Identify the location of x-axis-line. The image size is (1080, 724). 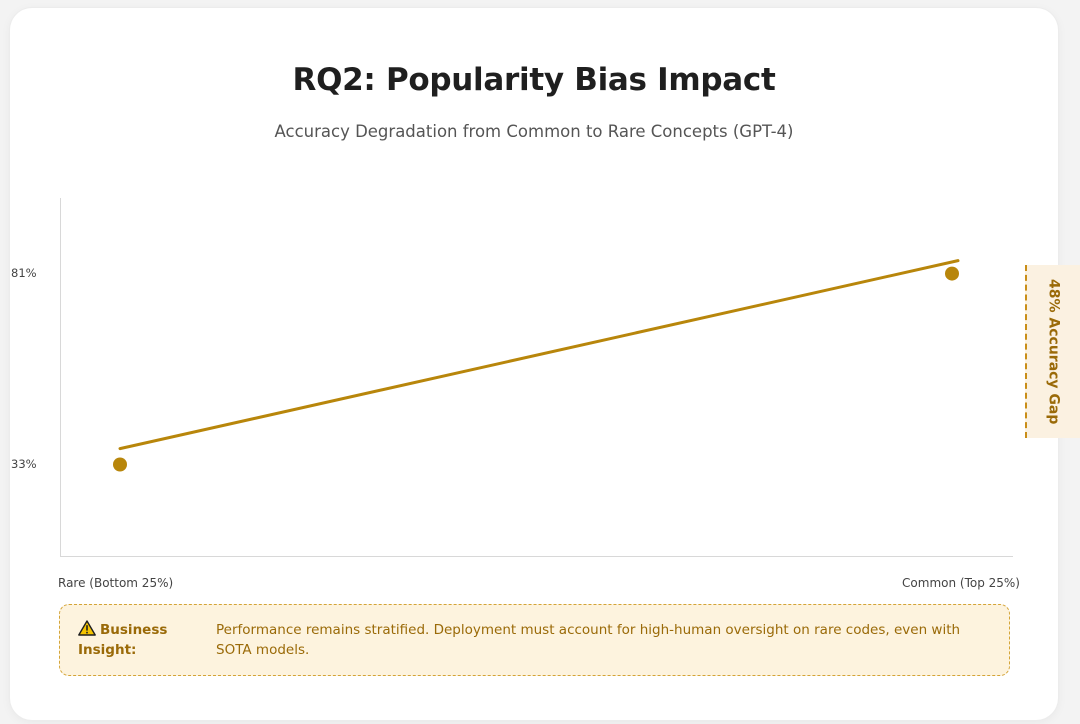
(536, 556).